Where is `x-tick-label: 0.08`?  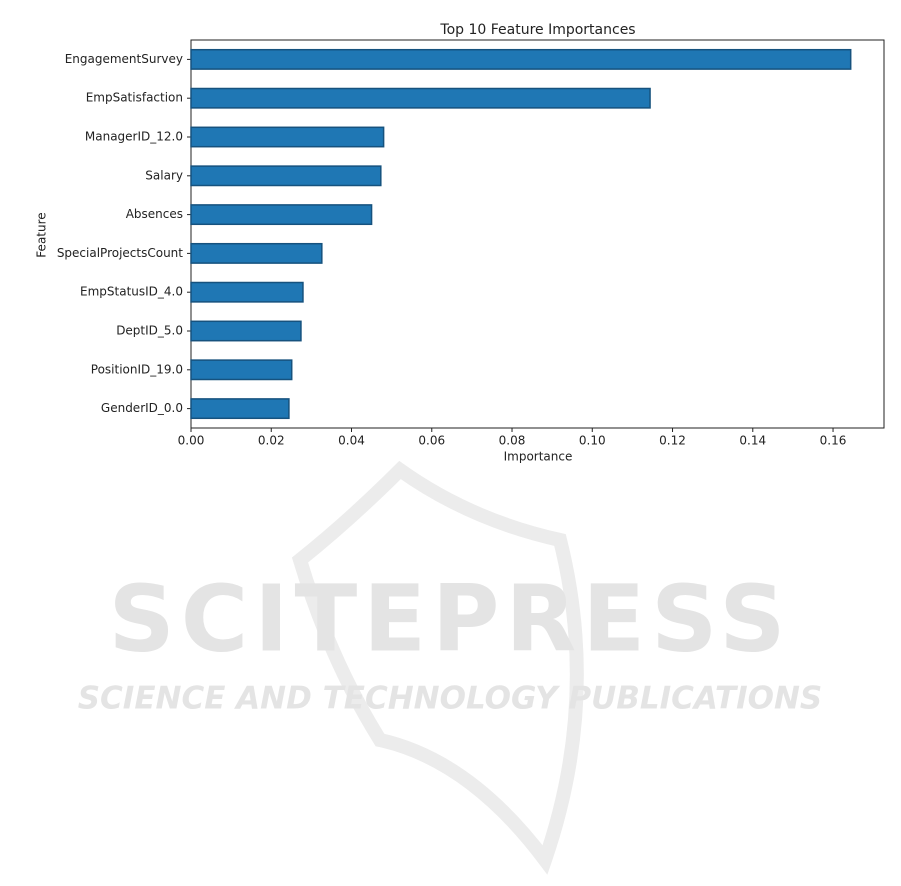
x-tick-label: 0.08 is located at coordinates (512, 441).